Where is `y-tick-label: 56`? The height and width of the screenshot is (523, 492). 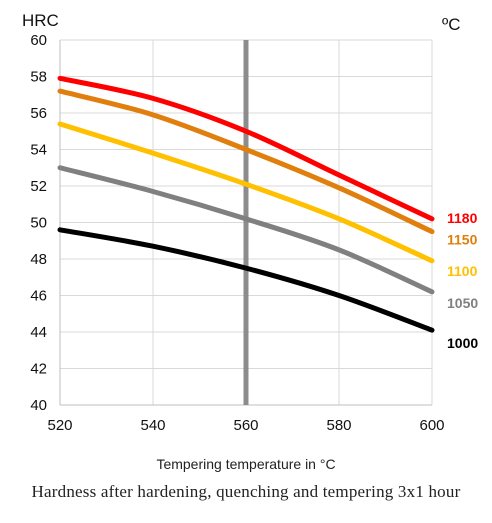
y-tick-label: 56 is located at coordinates (38, 113).